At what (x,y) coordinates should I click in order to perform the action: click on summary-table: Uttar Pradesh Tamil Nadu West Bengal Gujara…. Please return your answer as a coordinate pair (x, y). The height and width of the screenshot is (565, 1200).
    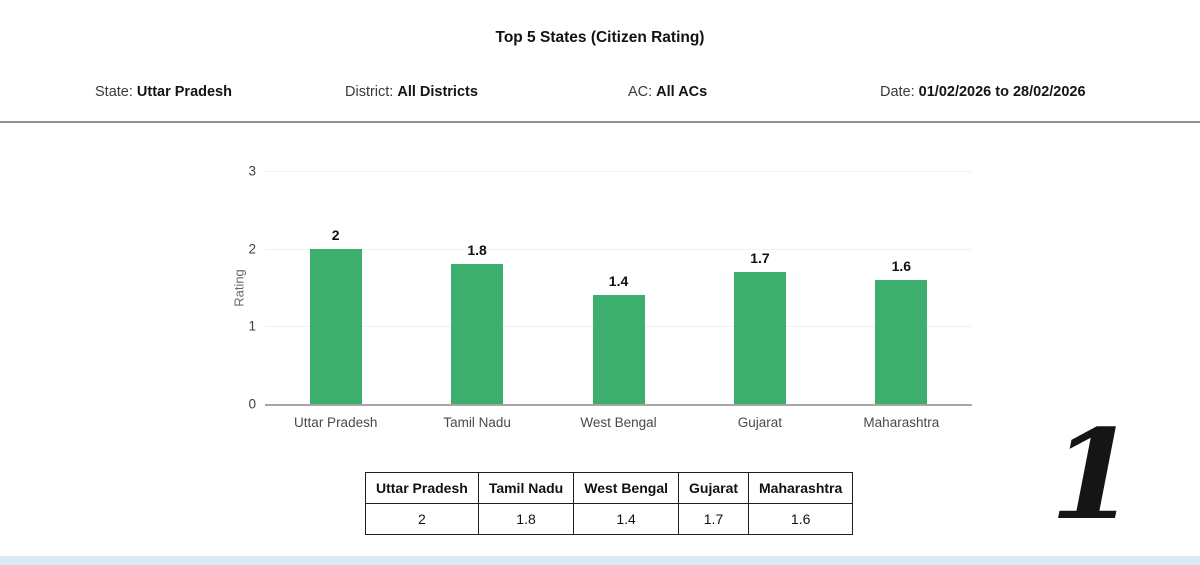
    Looking at the image, I should click on (609, 503).